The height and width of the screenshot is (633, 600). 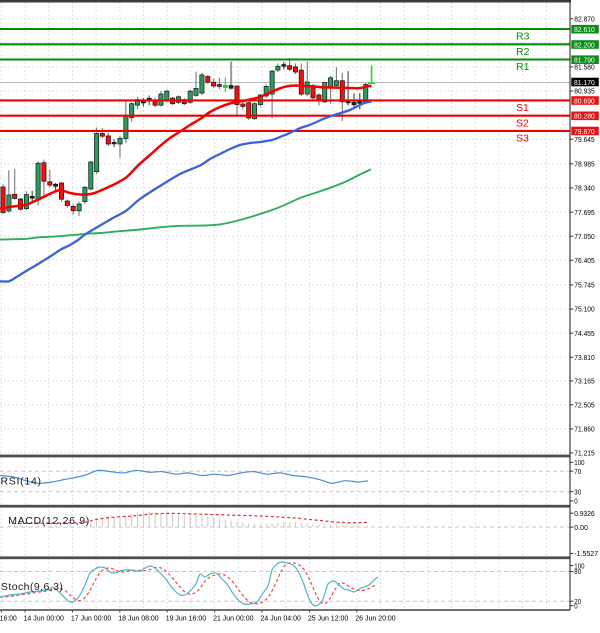 What do you see at coordinates (577, 571) in the screenshot?
I see `svg-text: 80` at bounding box center [577, 571].